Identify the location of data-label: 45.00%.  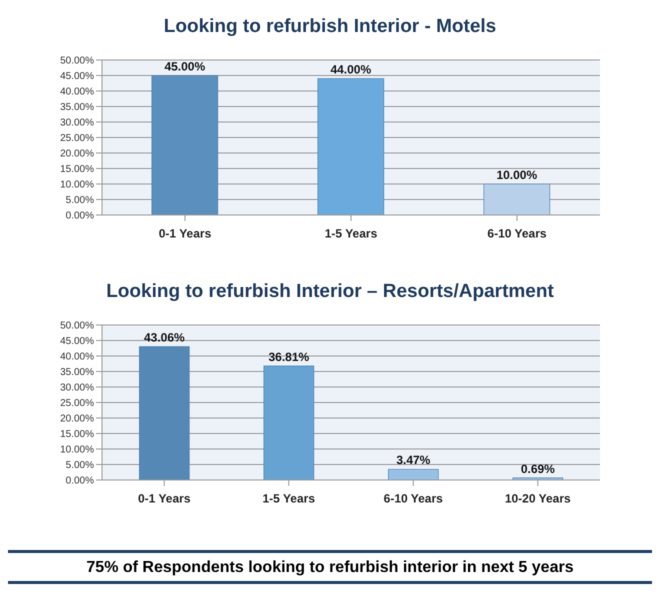
(185, 67).